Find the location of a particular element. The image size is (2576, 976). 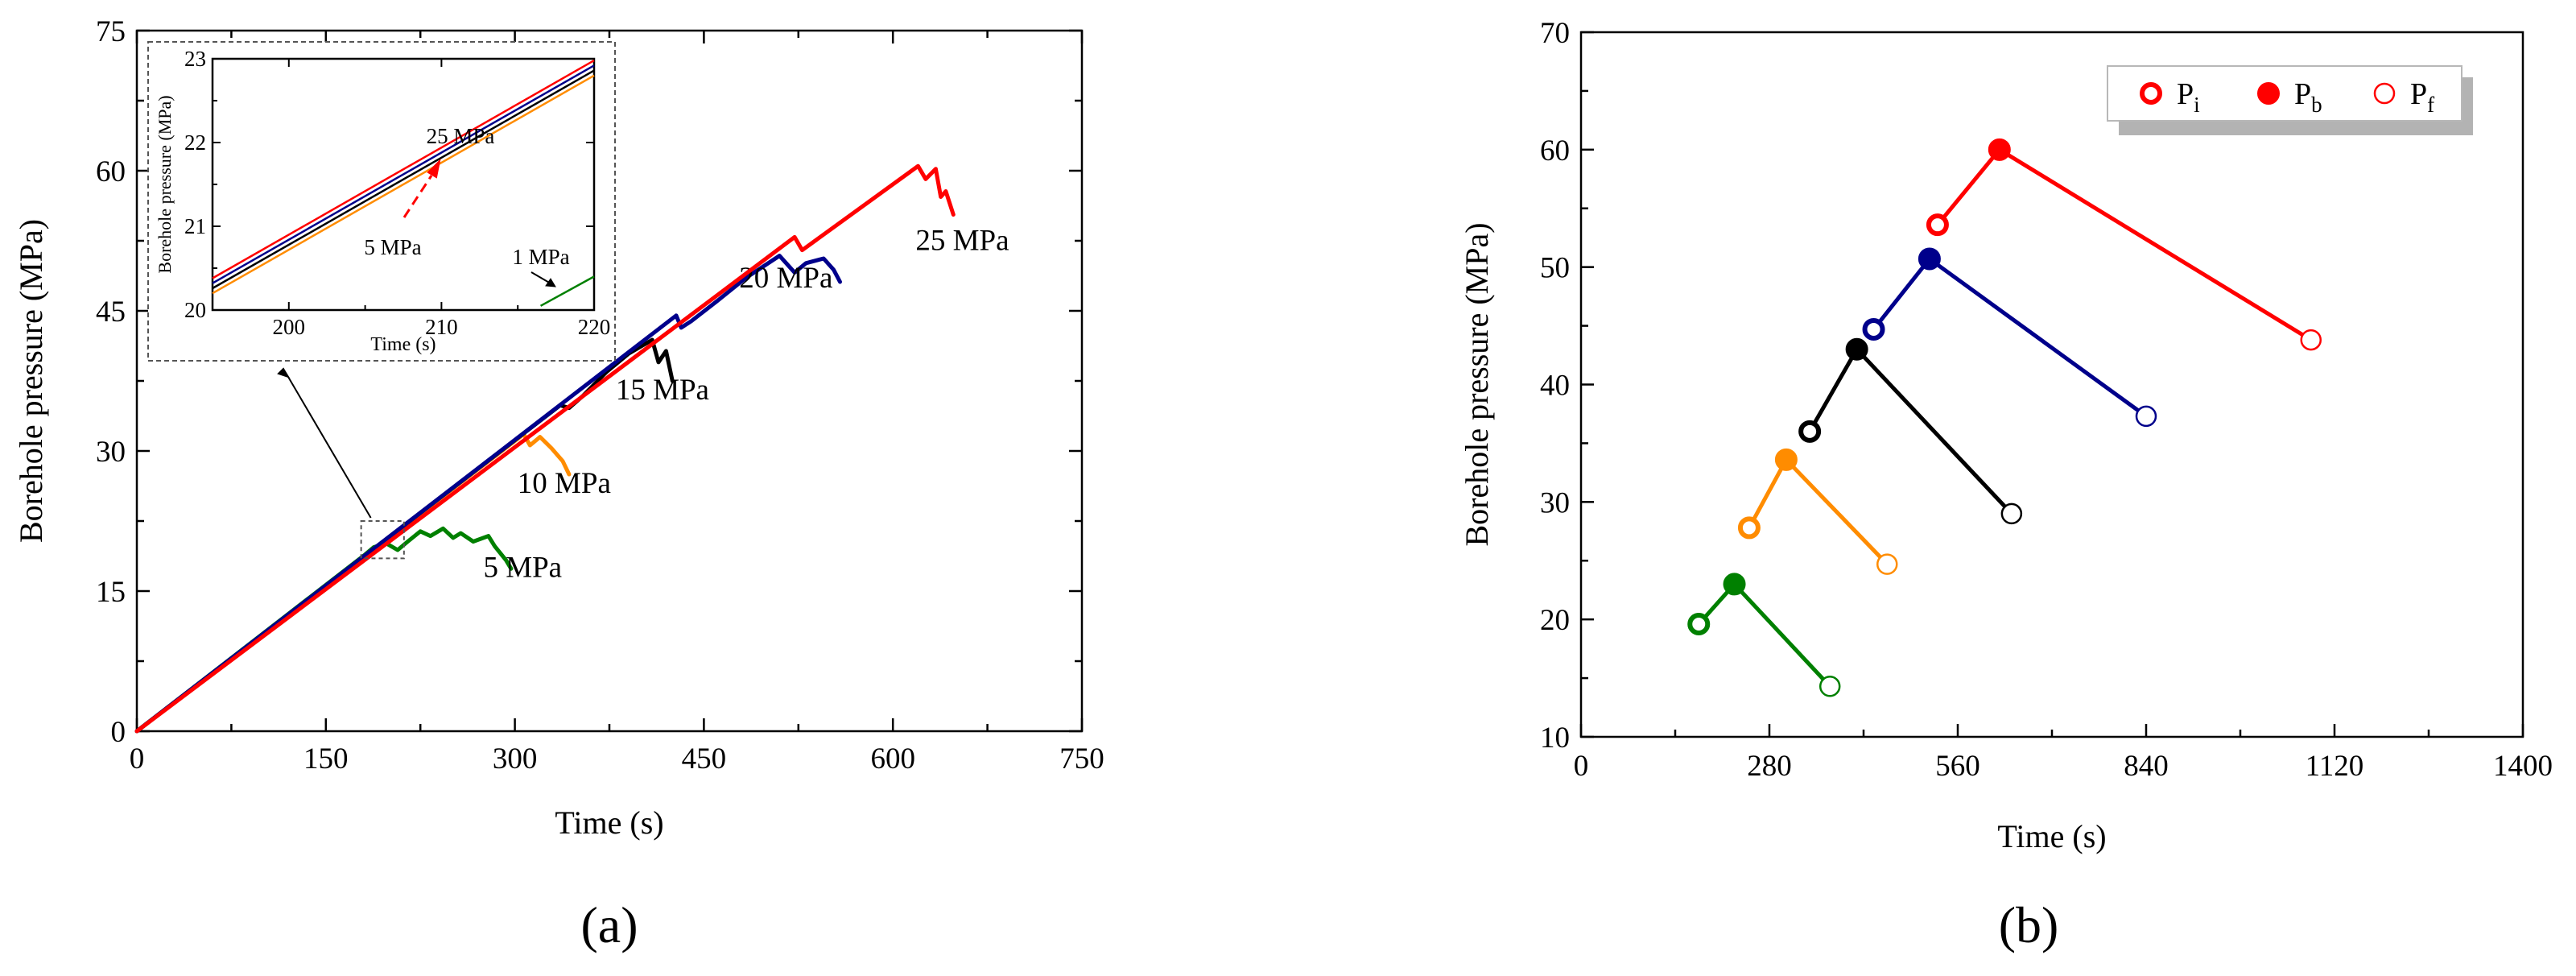

zoom-arrow-head is located at coordinates (284, 373).